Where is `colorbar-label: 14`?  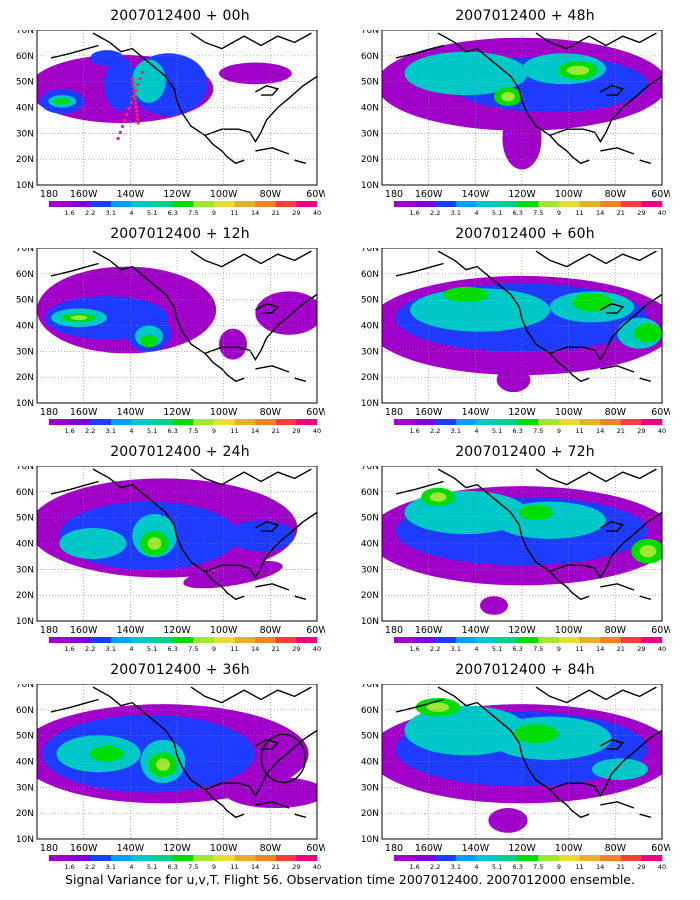 colorbar-label: 14 is located at coordinates (600, 431).